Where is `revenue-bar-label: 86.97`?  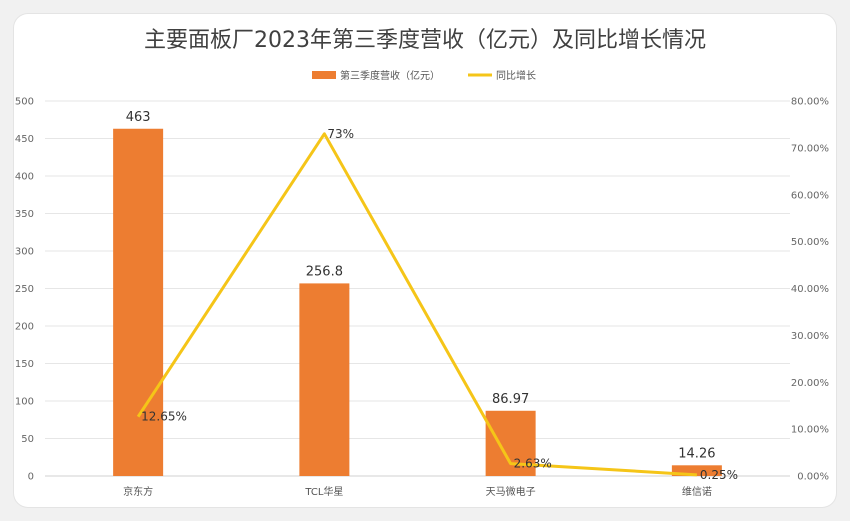
revenue-bar-label: 86.97 is located at coordinates (510, 399).